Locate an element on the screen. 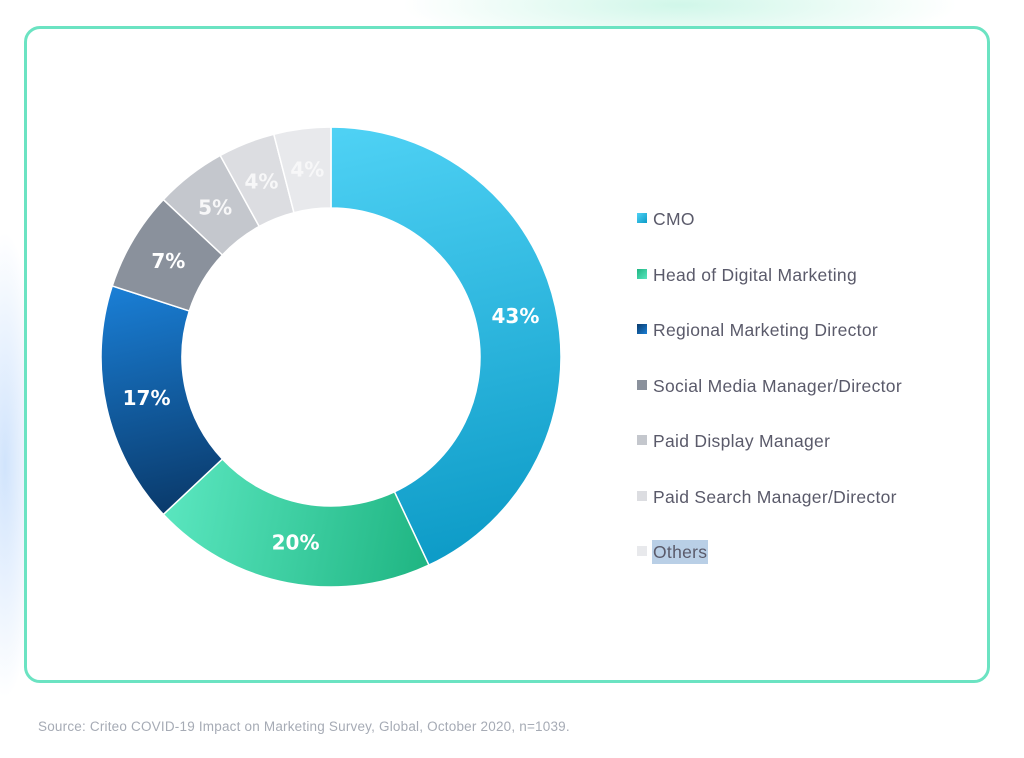 This screenshot has height=758, width=1024. legend-item-0: CMO is located at coordinates (770, 235).